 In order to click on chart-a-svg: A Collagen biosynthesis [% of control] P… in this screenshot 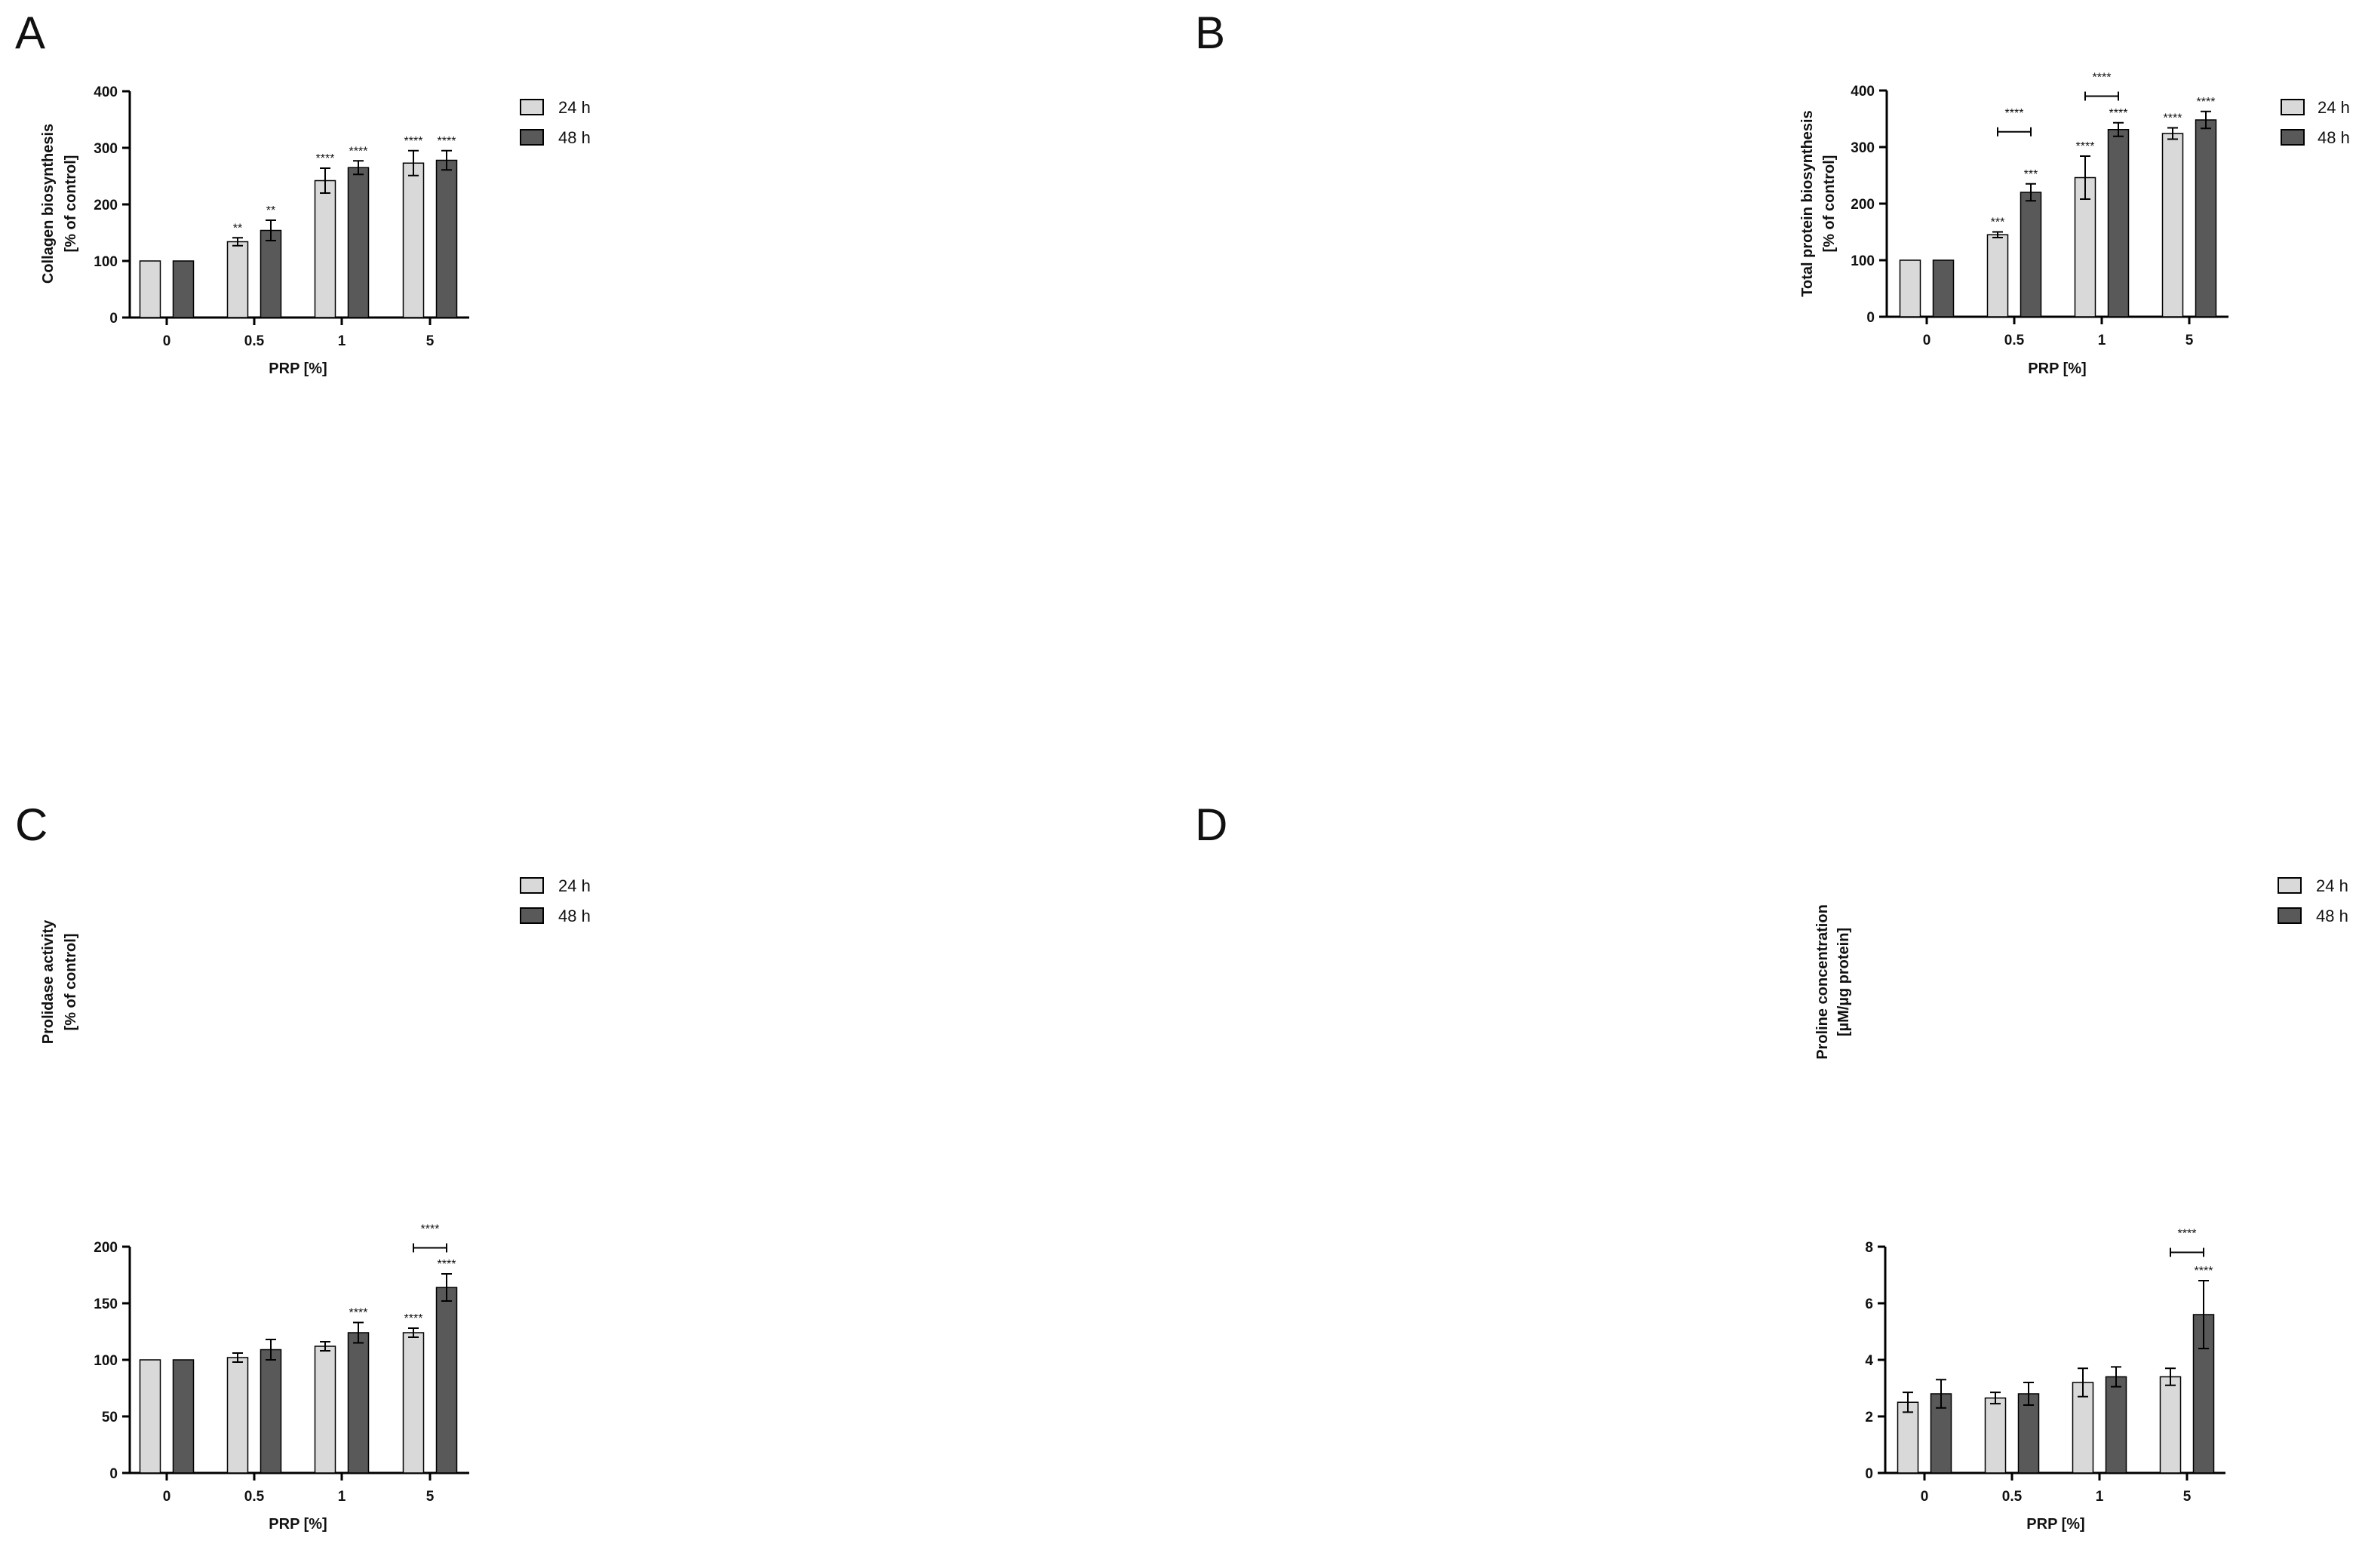, I will do `click(303, 192)`.